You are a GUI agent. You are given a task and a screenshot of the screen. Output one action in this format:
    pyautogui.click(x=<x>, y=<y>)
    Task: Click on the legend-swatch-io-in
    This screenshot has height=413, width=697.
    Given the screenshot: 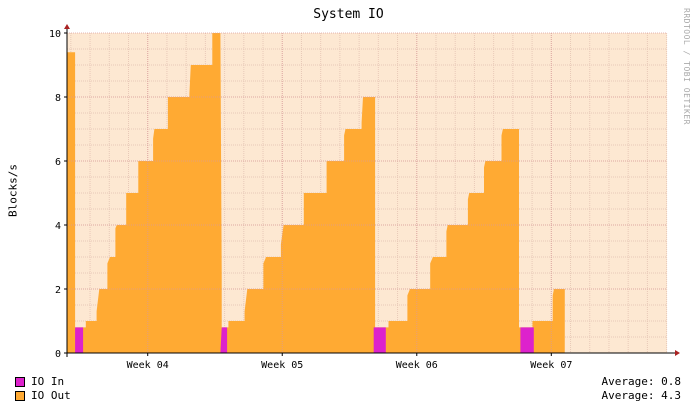 What is the action you would take?
    pyautogui.click(x=20, y=381)
    